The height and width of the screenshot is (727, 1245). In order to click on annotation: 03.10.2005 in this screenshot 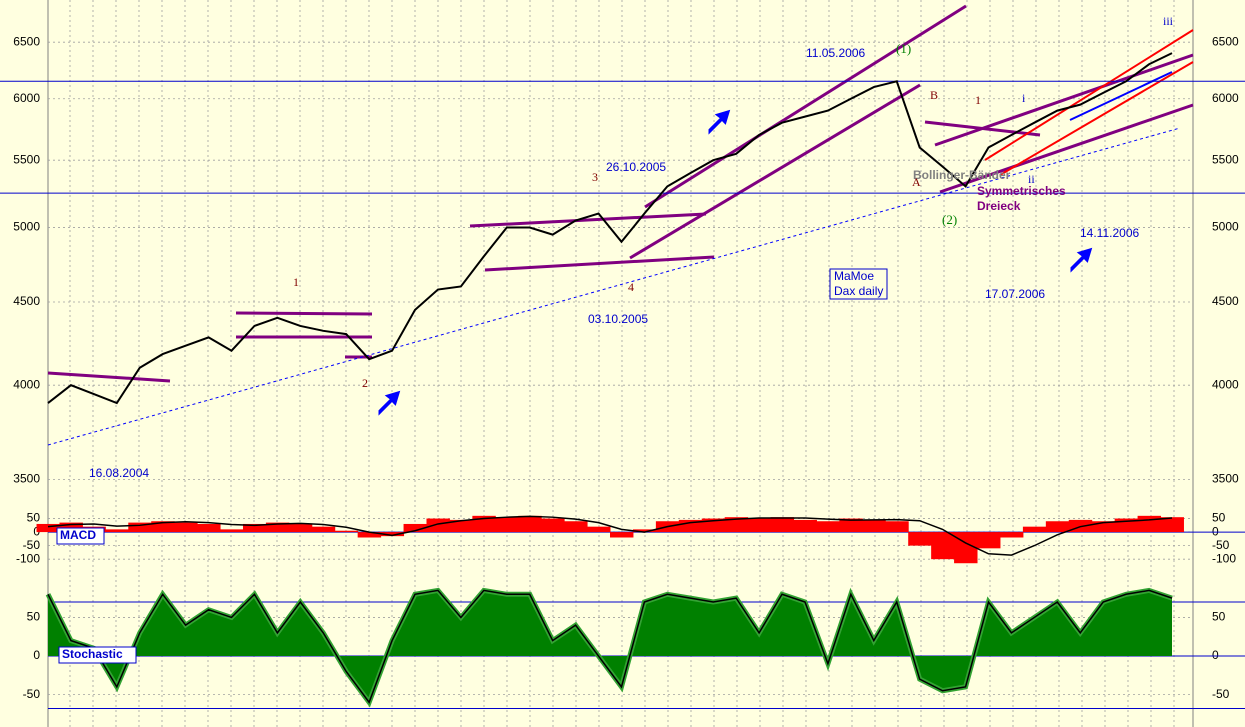, I will do `click(618, 319)`.